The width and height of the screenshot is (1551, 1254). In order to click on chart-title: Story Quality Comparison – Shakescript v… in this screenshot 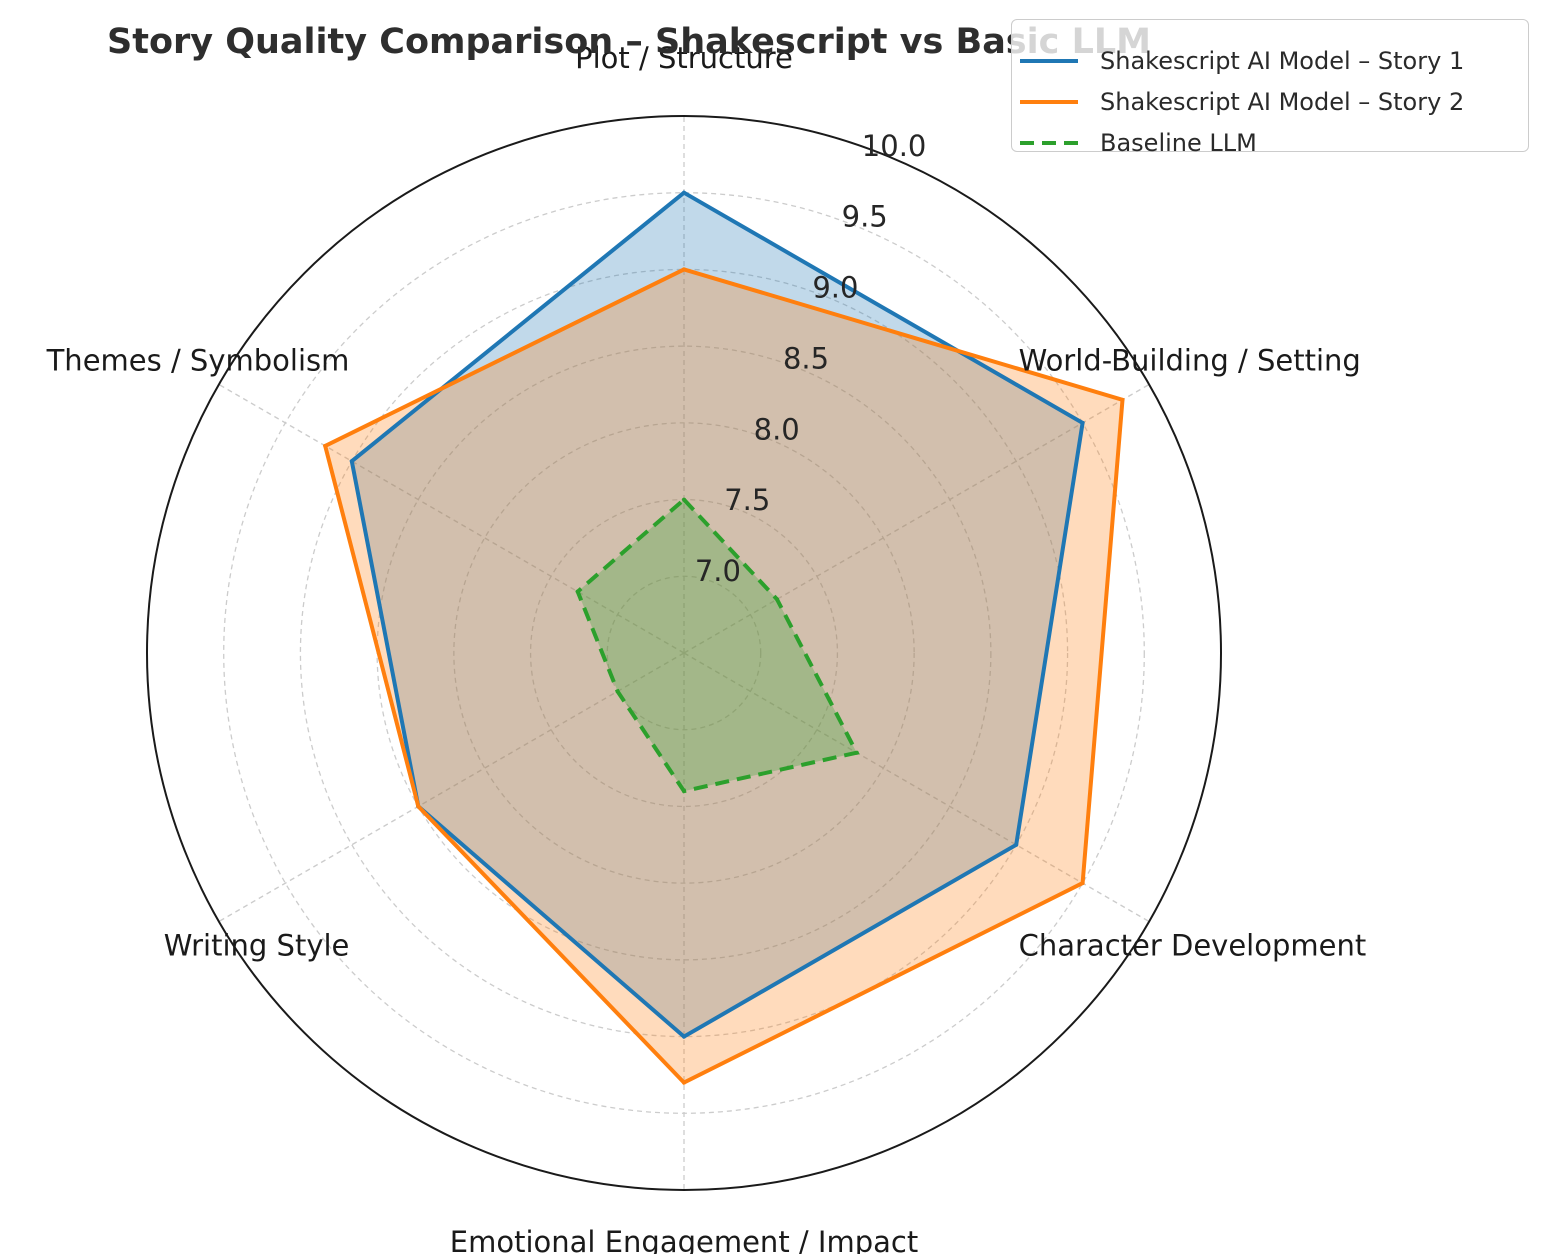, I will do `click(629, 42)`.